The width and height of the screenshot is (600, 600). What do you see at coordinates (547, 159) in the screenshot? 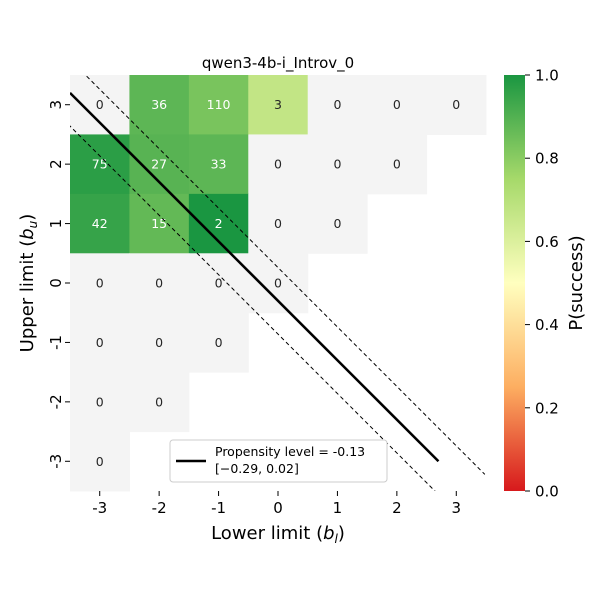
I see `colorbar-tick-label: 0.8` at bounding box center [547, 159].